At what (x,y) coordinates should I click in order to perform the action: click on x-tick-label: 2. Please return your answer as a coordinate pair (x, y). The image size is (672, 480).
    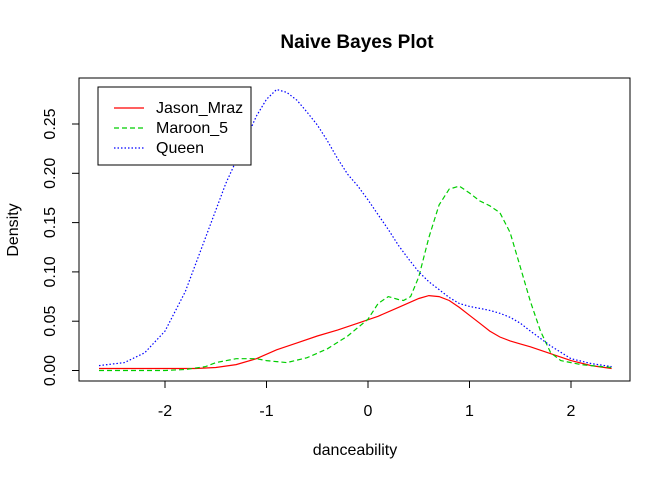
    Looking at the image, I should click on (571, 411).